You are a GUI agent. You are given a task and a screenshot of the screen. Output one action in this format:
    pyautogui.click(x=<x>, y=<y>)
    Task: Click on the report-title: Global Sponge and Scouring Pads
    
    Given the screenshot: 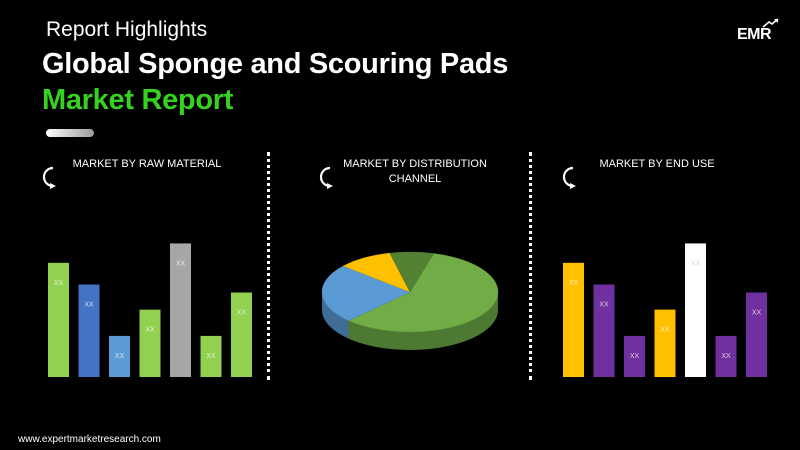 What is the action you would take?
    pyautogui.click(x=275, y=64)
    